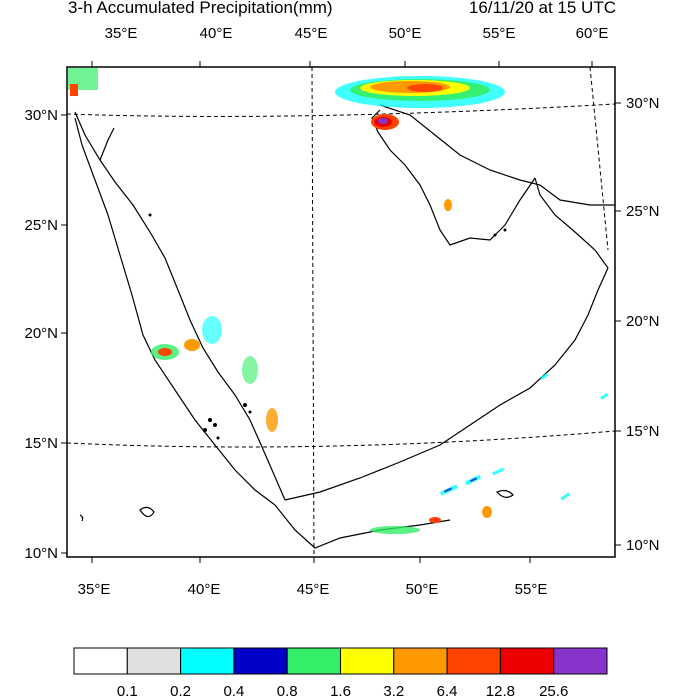 The height and width of the screenshot is (700, 682). I want to click on precip-core-kuwait-inner, so click(383, 121).